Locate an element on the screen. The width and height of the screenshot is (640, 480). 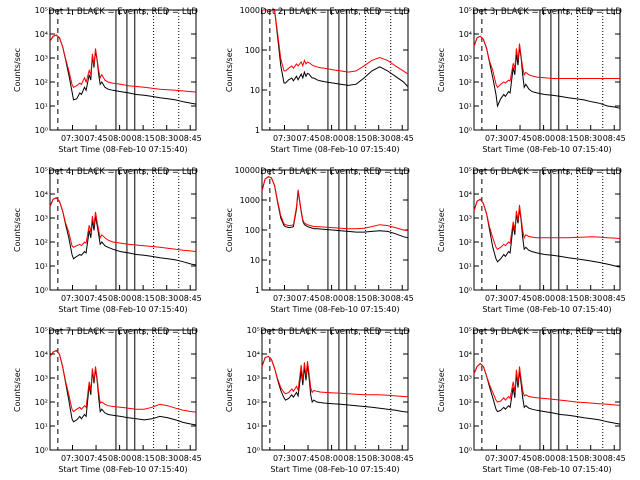
y-tick-label: 10000 is located at coordinates (247, 170).